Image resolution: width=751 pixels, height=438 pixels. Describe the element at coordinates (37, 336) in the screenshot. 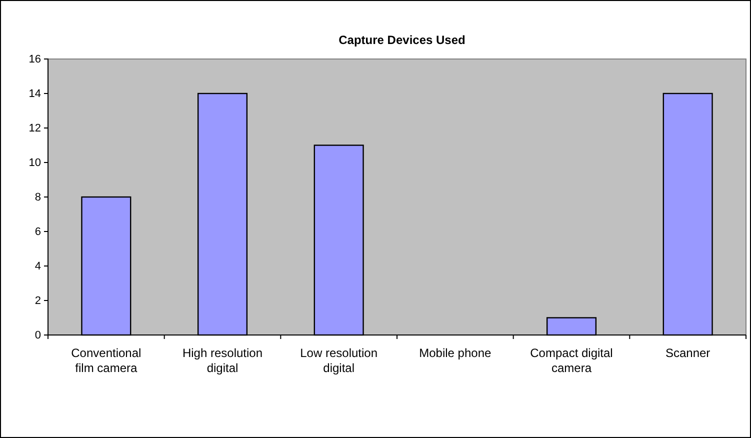

I see `y-tick-label: 0` at that location.